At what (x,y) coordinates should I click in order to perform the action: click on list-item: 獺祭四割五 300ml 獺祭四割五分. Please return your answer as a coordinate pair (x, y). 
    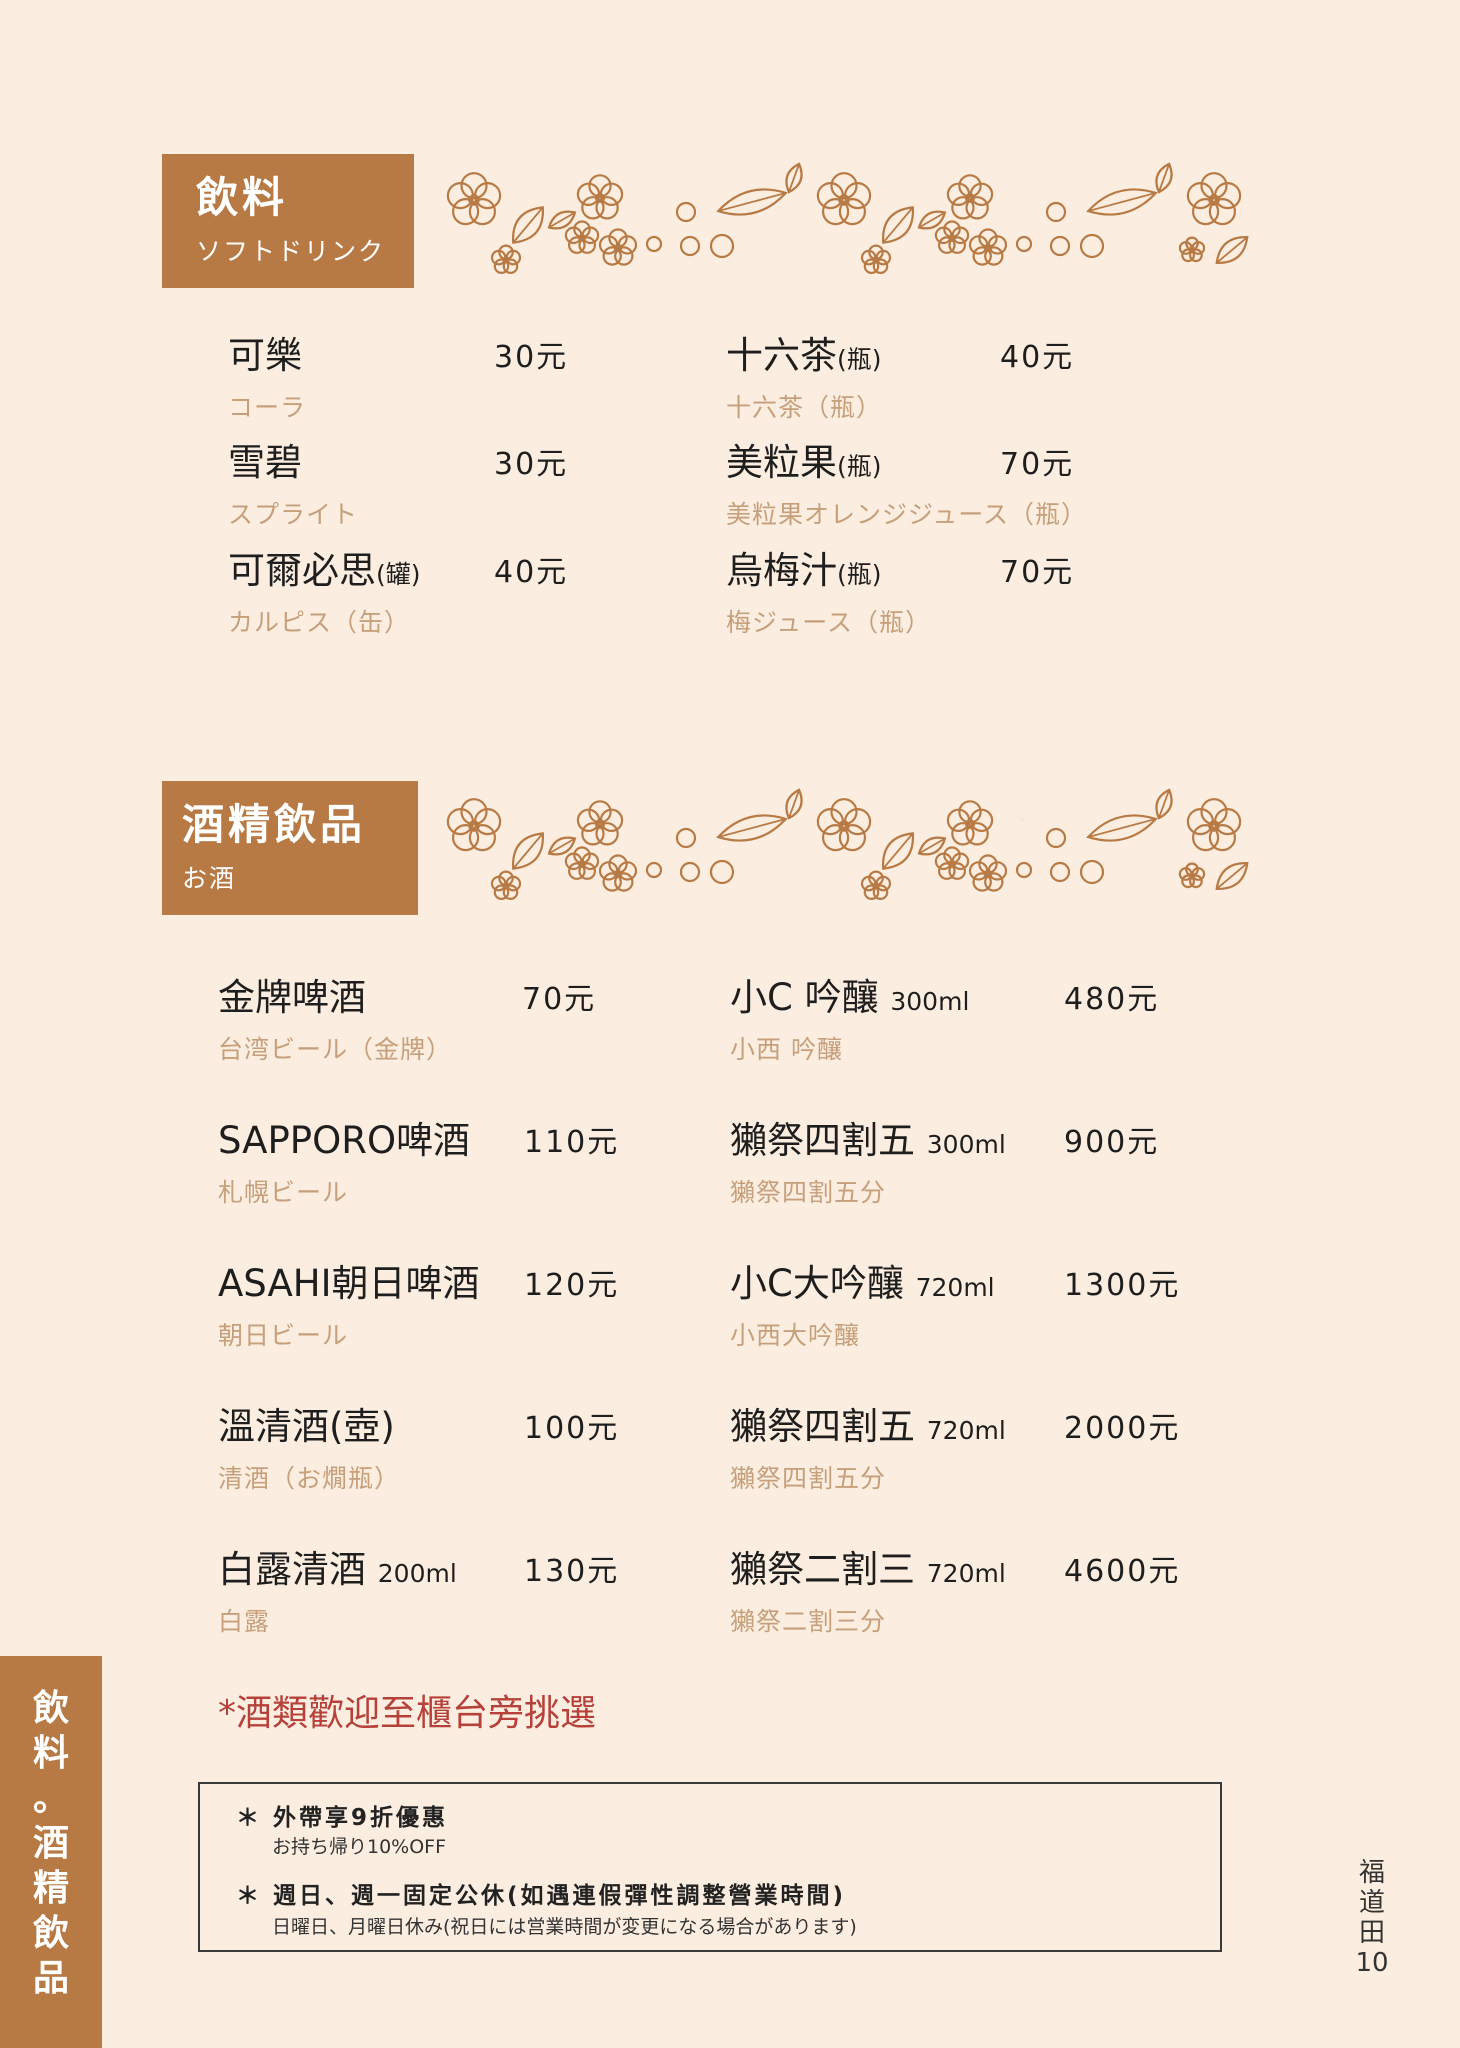
    Looking at the image, I should click on (868, 1164).